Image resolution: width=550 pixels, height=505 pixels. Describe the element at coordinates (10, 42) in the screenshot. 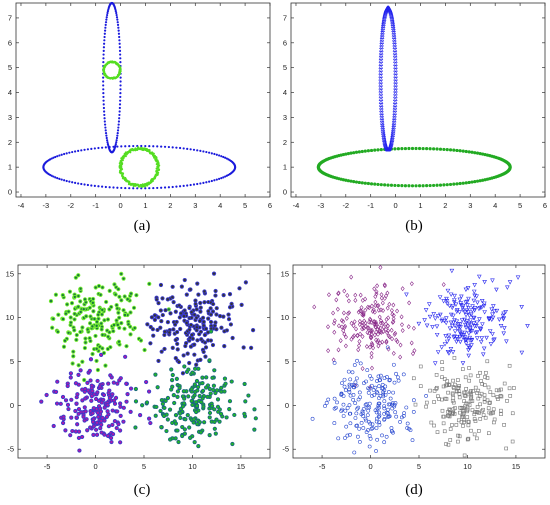

I see `y-tick-label: 6` at that location.